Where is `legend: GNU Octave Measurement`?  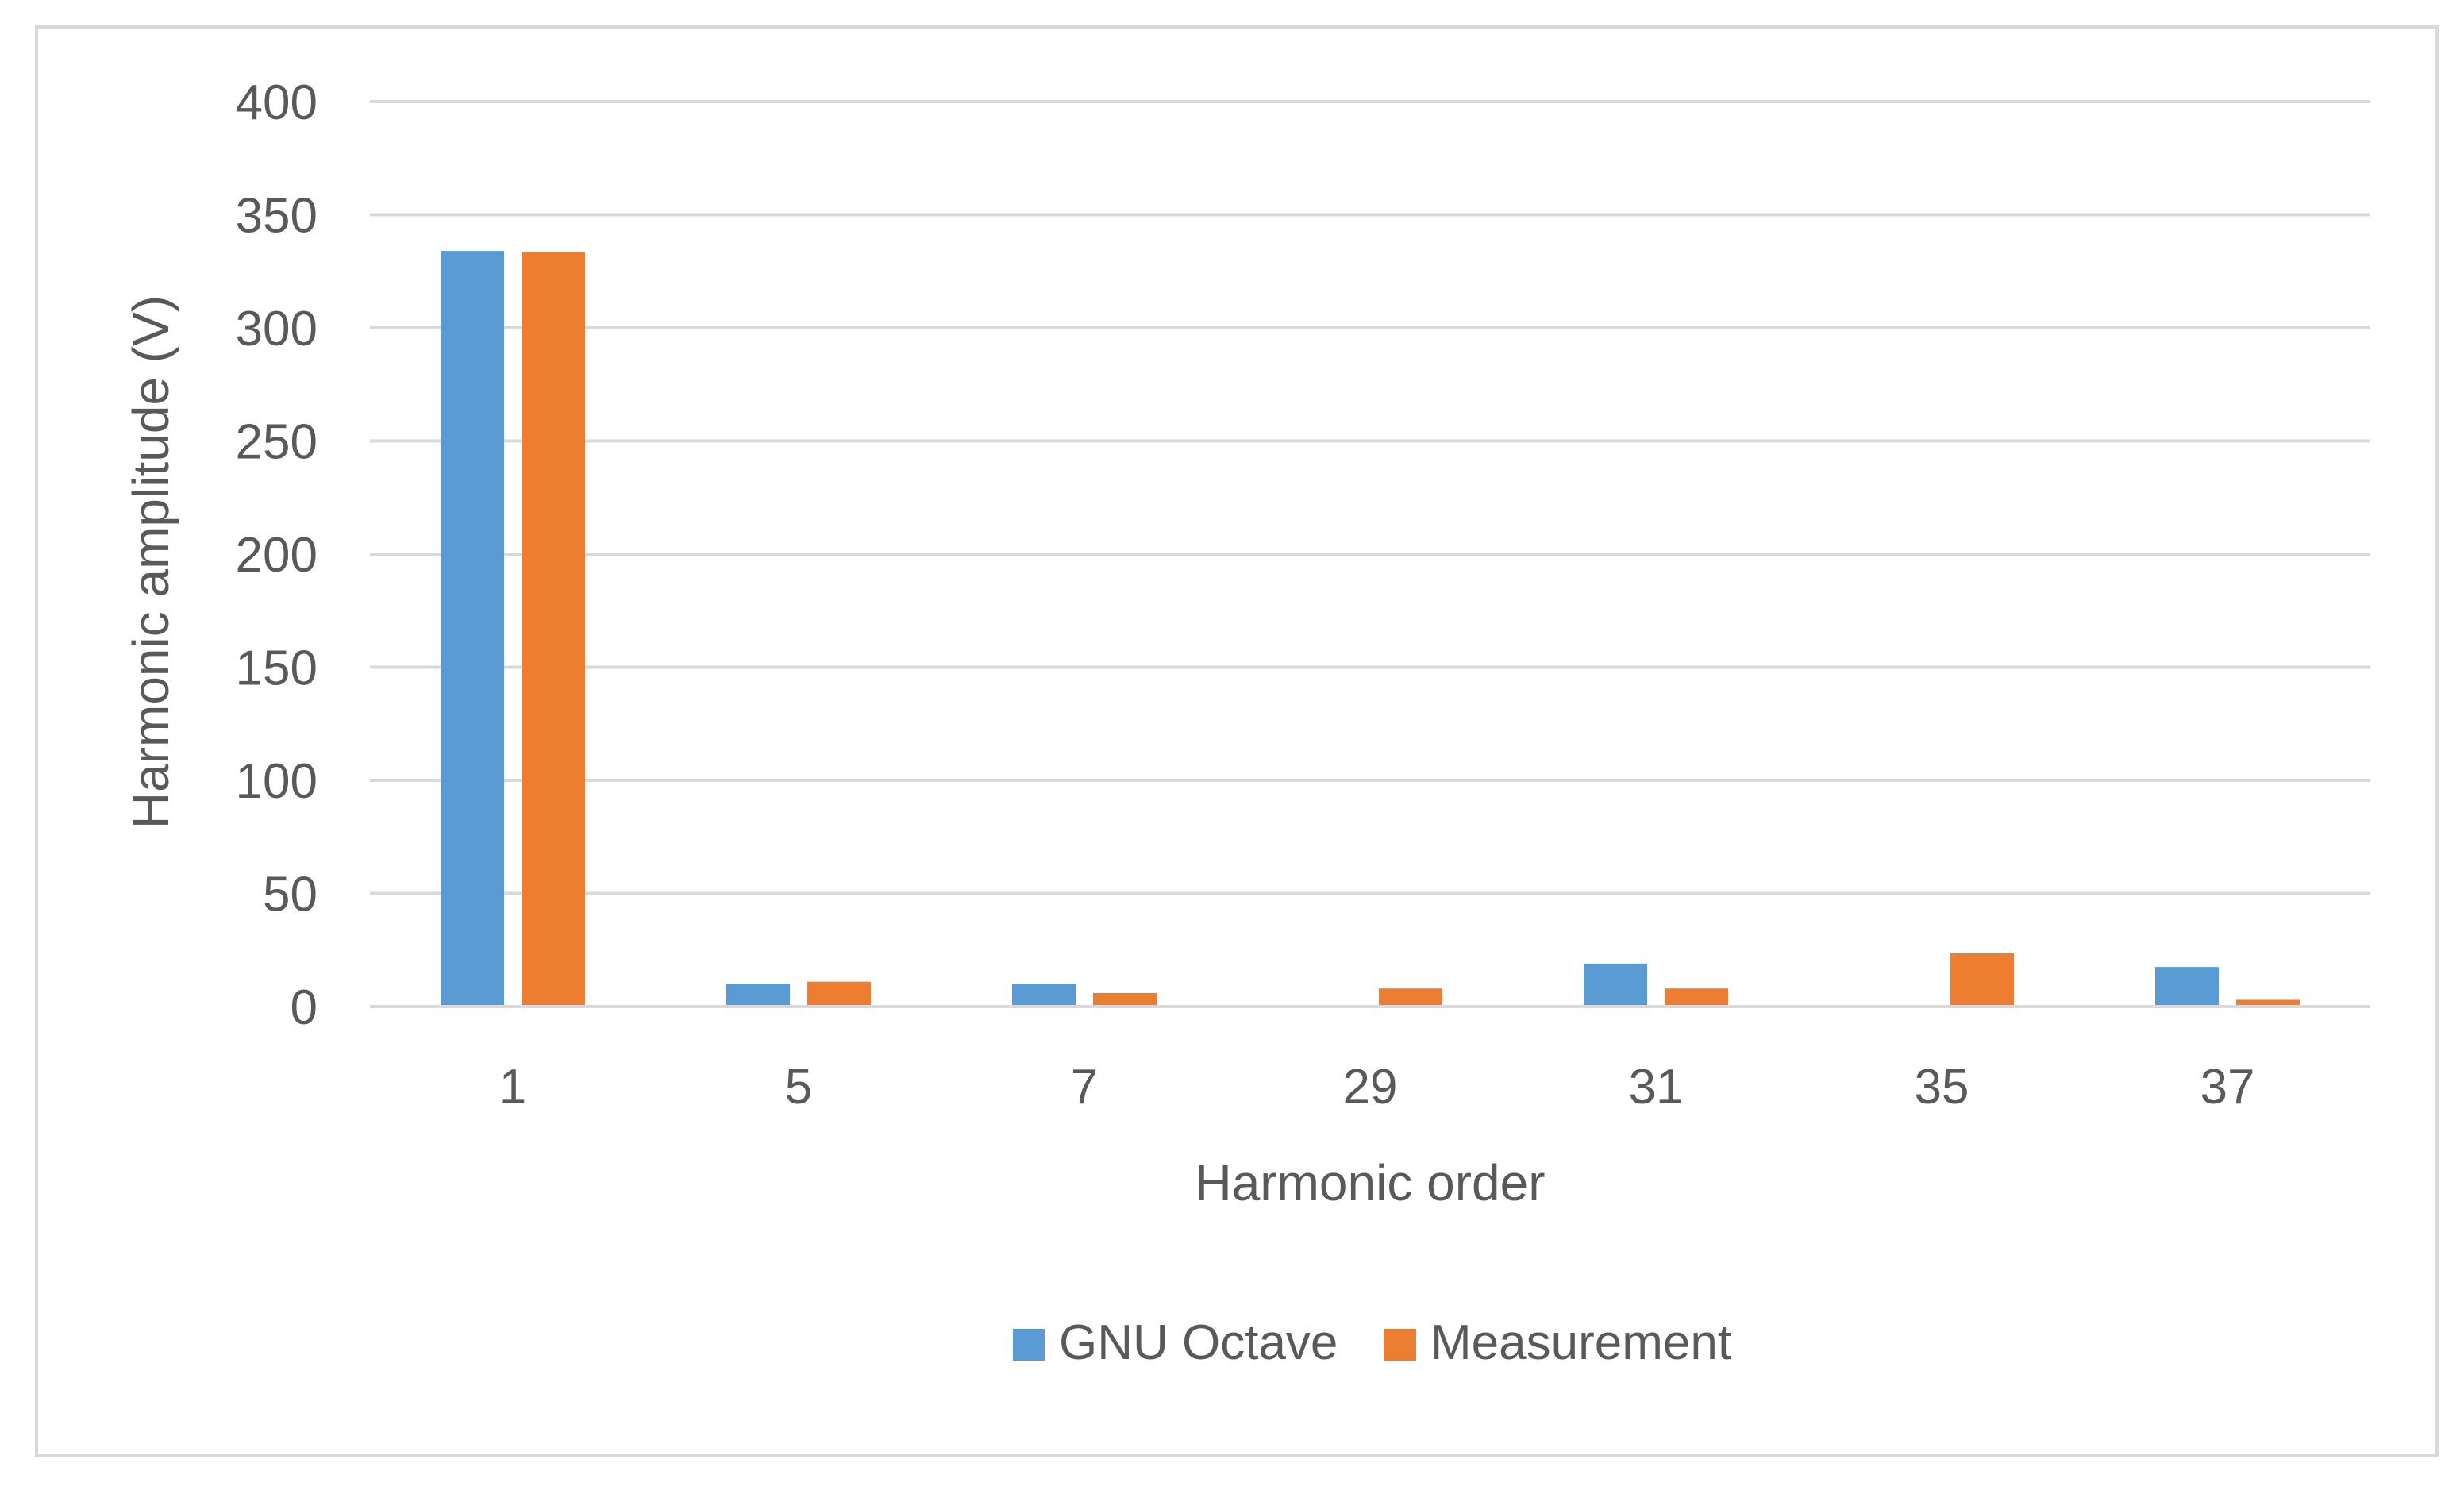
legend: GNU Octave Measurement is located at coordinates (1372, 1342).